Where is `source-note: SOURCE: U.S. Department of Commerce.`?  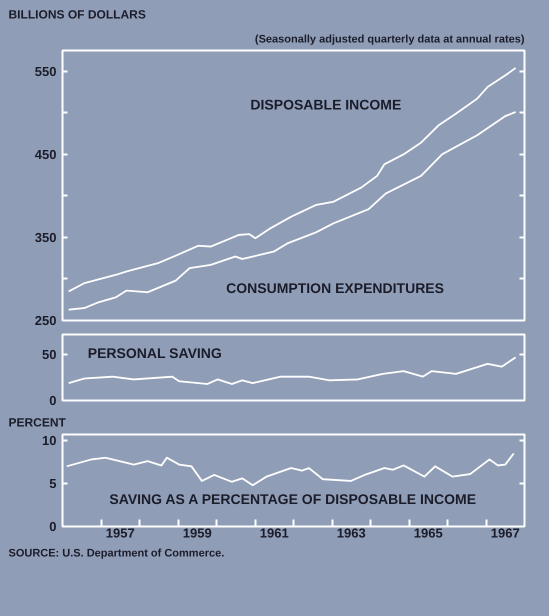
source-note: SOURCE: U.S. Department of Commerce. is located at coordinates (116, 554).